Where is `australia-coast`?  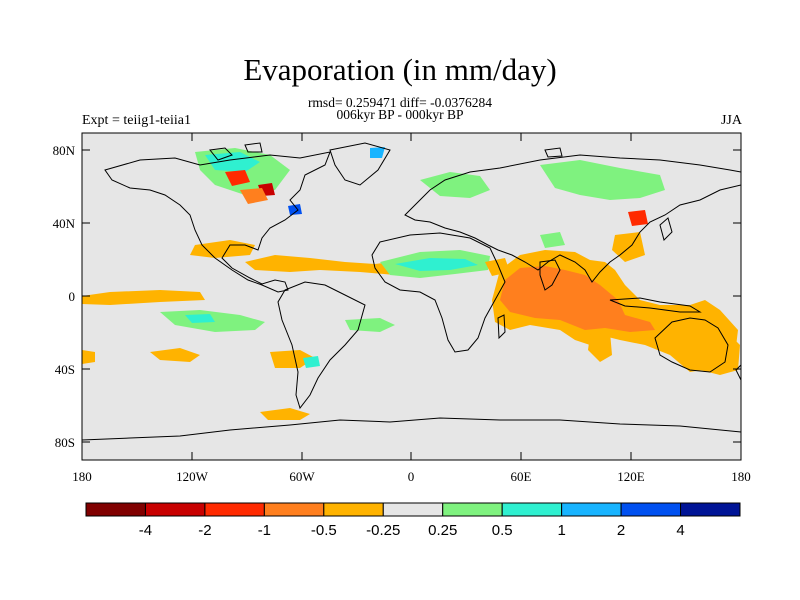
australia-coast is located at coordinates (691, 345).